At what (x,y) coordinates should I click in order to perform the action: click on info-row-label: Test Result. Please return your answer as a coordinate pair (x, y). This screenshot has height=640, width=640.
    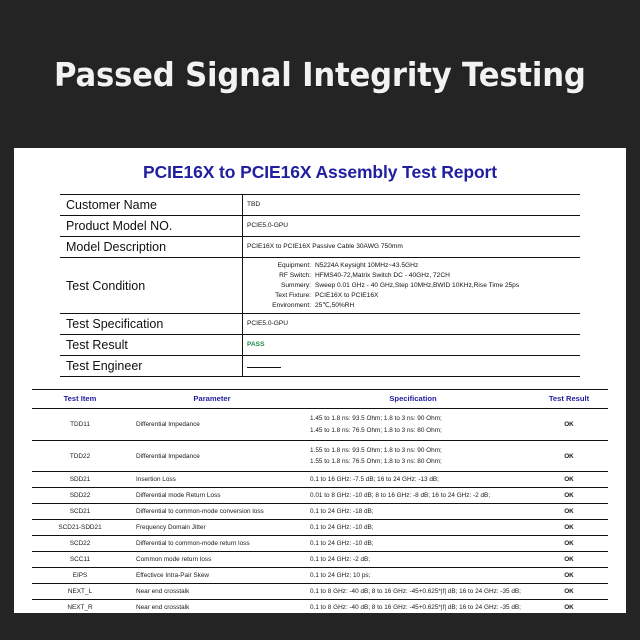
    Looking at the image, I should click on (151, 345).